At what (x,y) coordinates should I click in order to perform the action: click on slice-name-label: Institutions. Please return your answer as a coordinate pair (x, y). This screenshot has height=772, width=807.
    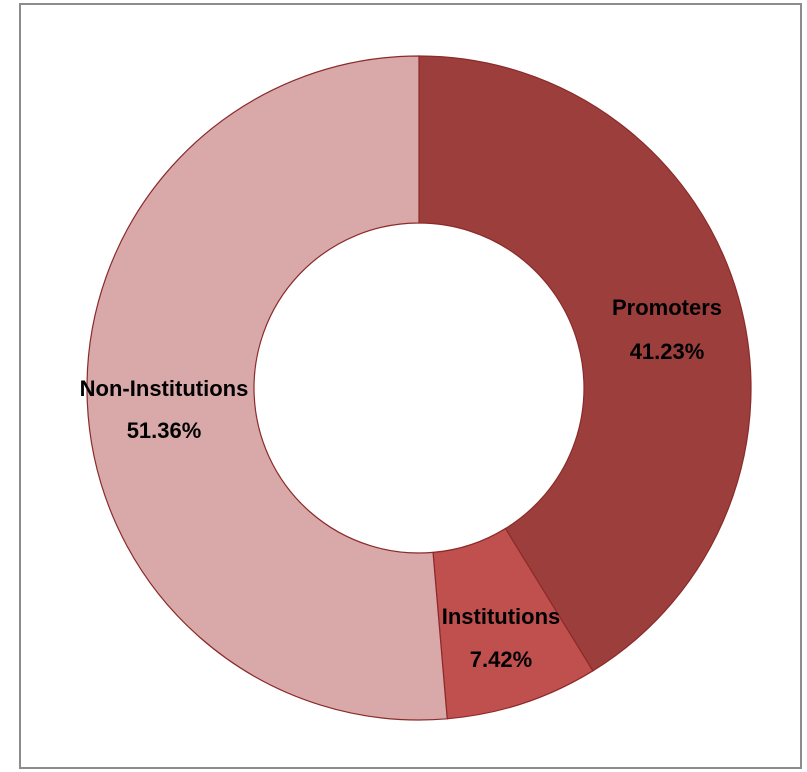
    Looking at the image, I should click on (501, 616).